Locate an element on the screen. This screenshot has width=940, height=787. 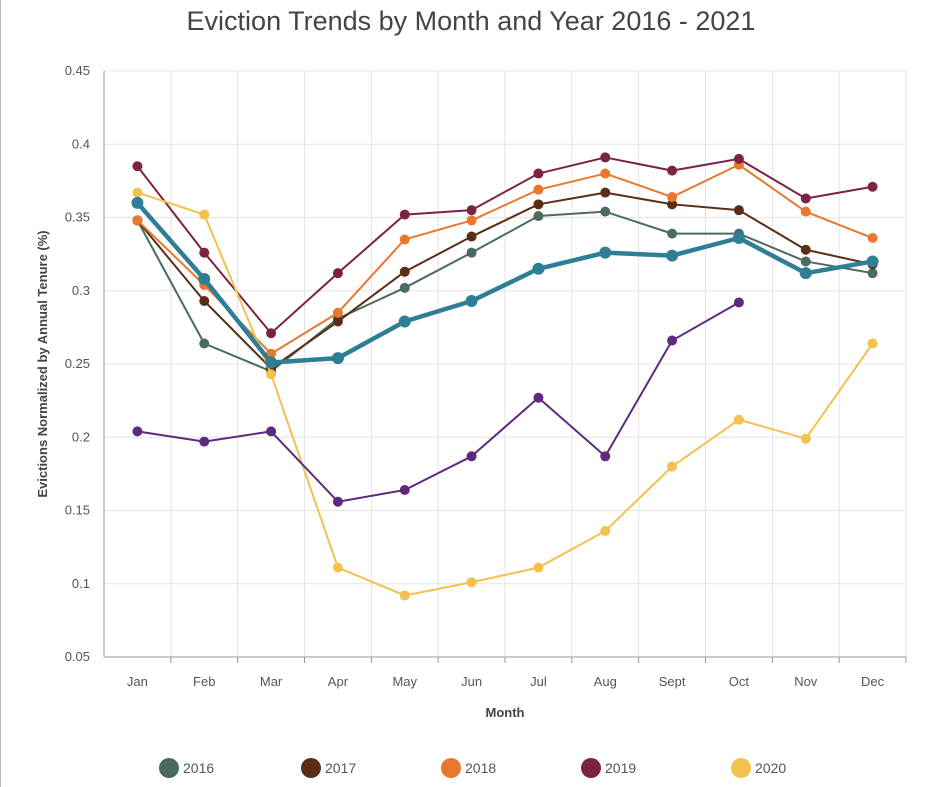
legend-item-2017: 2017 is located at coordinates (328, 768).